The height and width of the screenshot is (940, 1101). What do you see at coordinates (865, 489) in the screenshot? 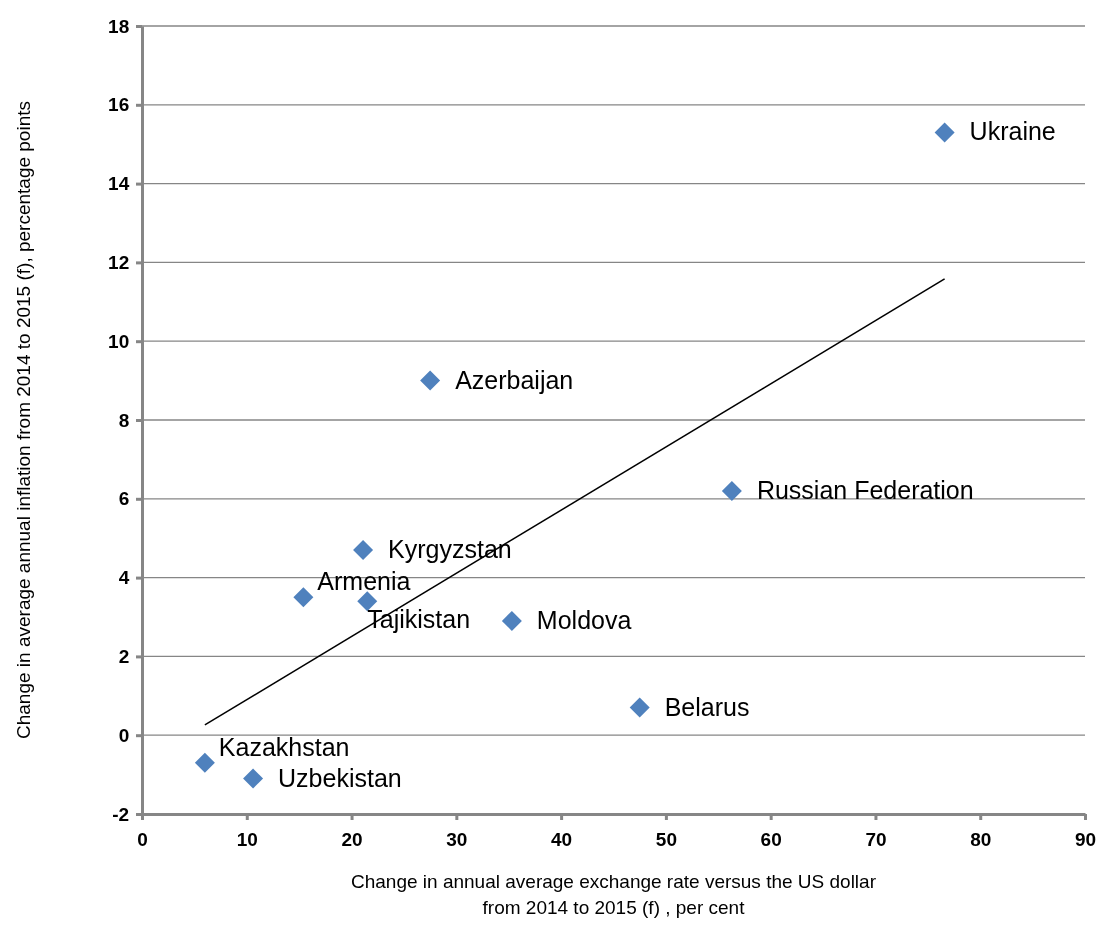
I see `annotation: Russian Federation` at bounding box center [865, 489].